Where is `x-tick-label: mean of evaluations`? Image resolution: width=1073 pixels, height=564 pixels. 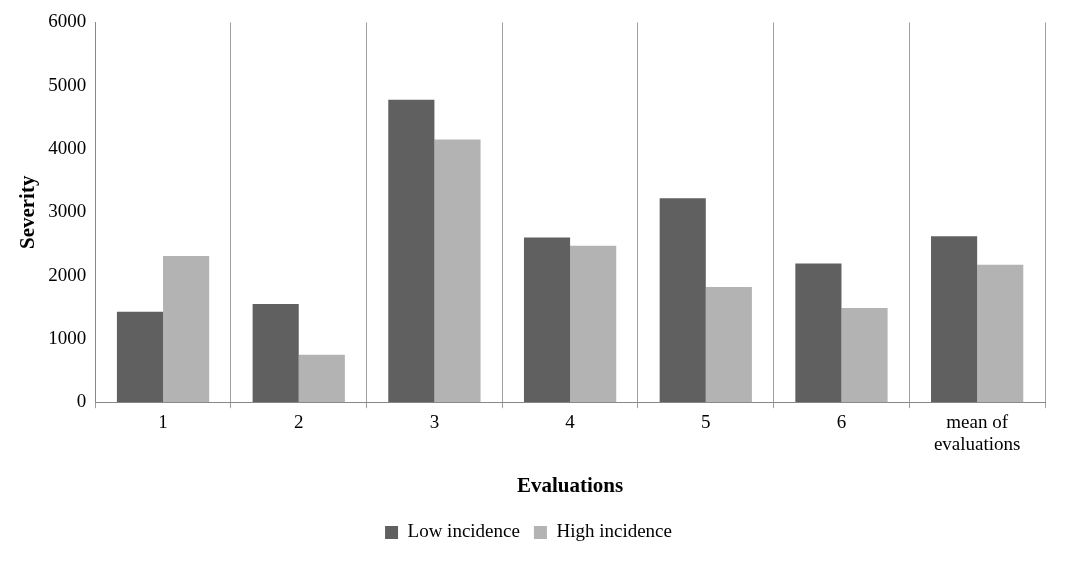 x-tick-label: mean of evaluations is located at coordinates (977, 432).